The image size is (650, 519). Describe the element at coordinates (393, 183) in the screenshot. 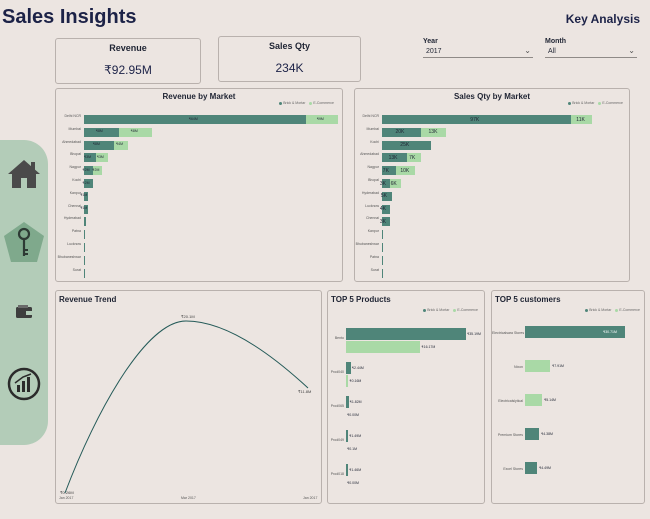

I see `bar-ecommerce-label: 6K` at that location.